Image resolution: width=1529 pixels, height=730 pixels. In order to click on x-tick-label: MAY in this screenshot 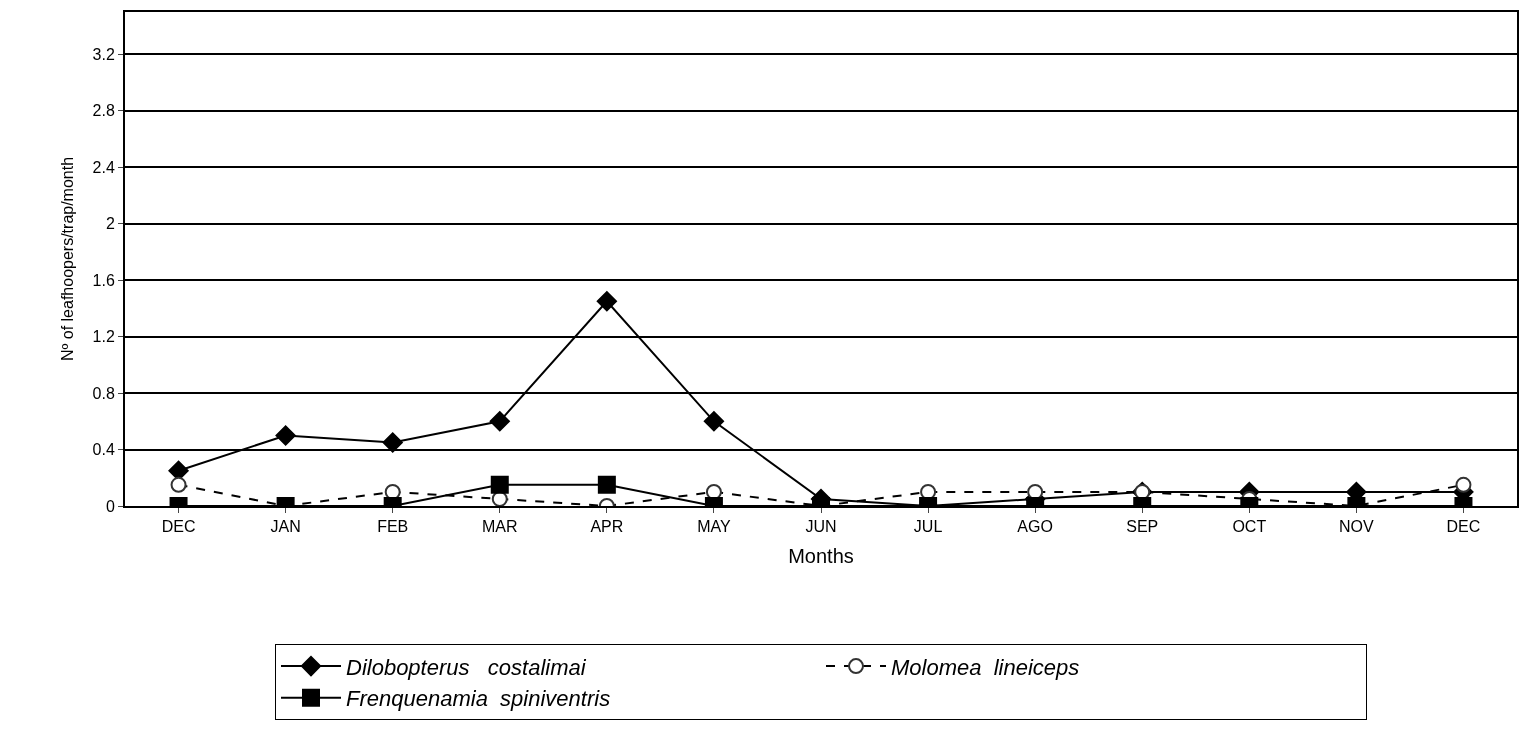, I will do `click(714, 527)`.